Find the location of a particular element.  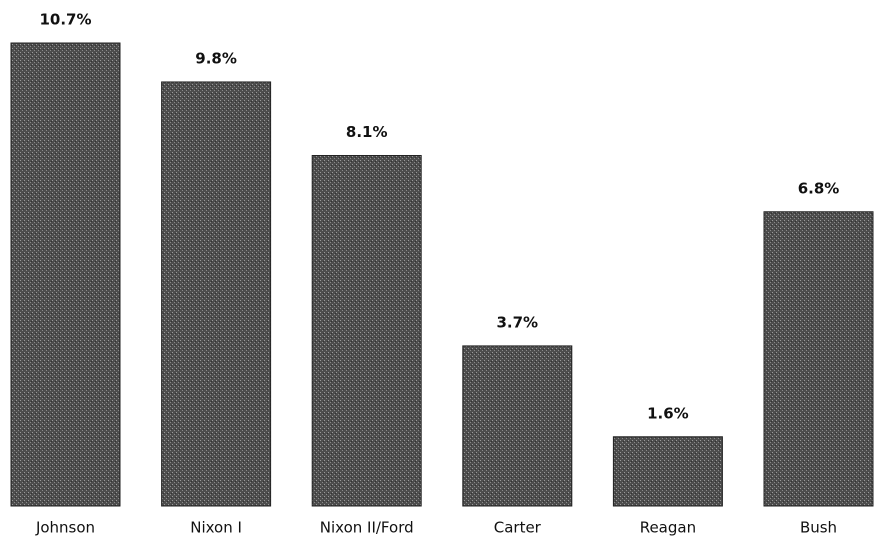

value-label: 6.8% is located at coordinates (819, 188).